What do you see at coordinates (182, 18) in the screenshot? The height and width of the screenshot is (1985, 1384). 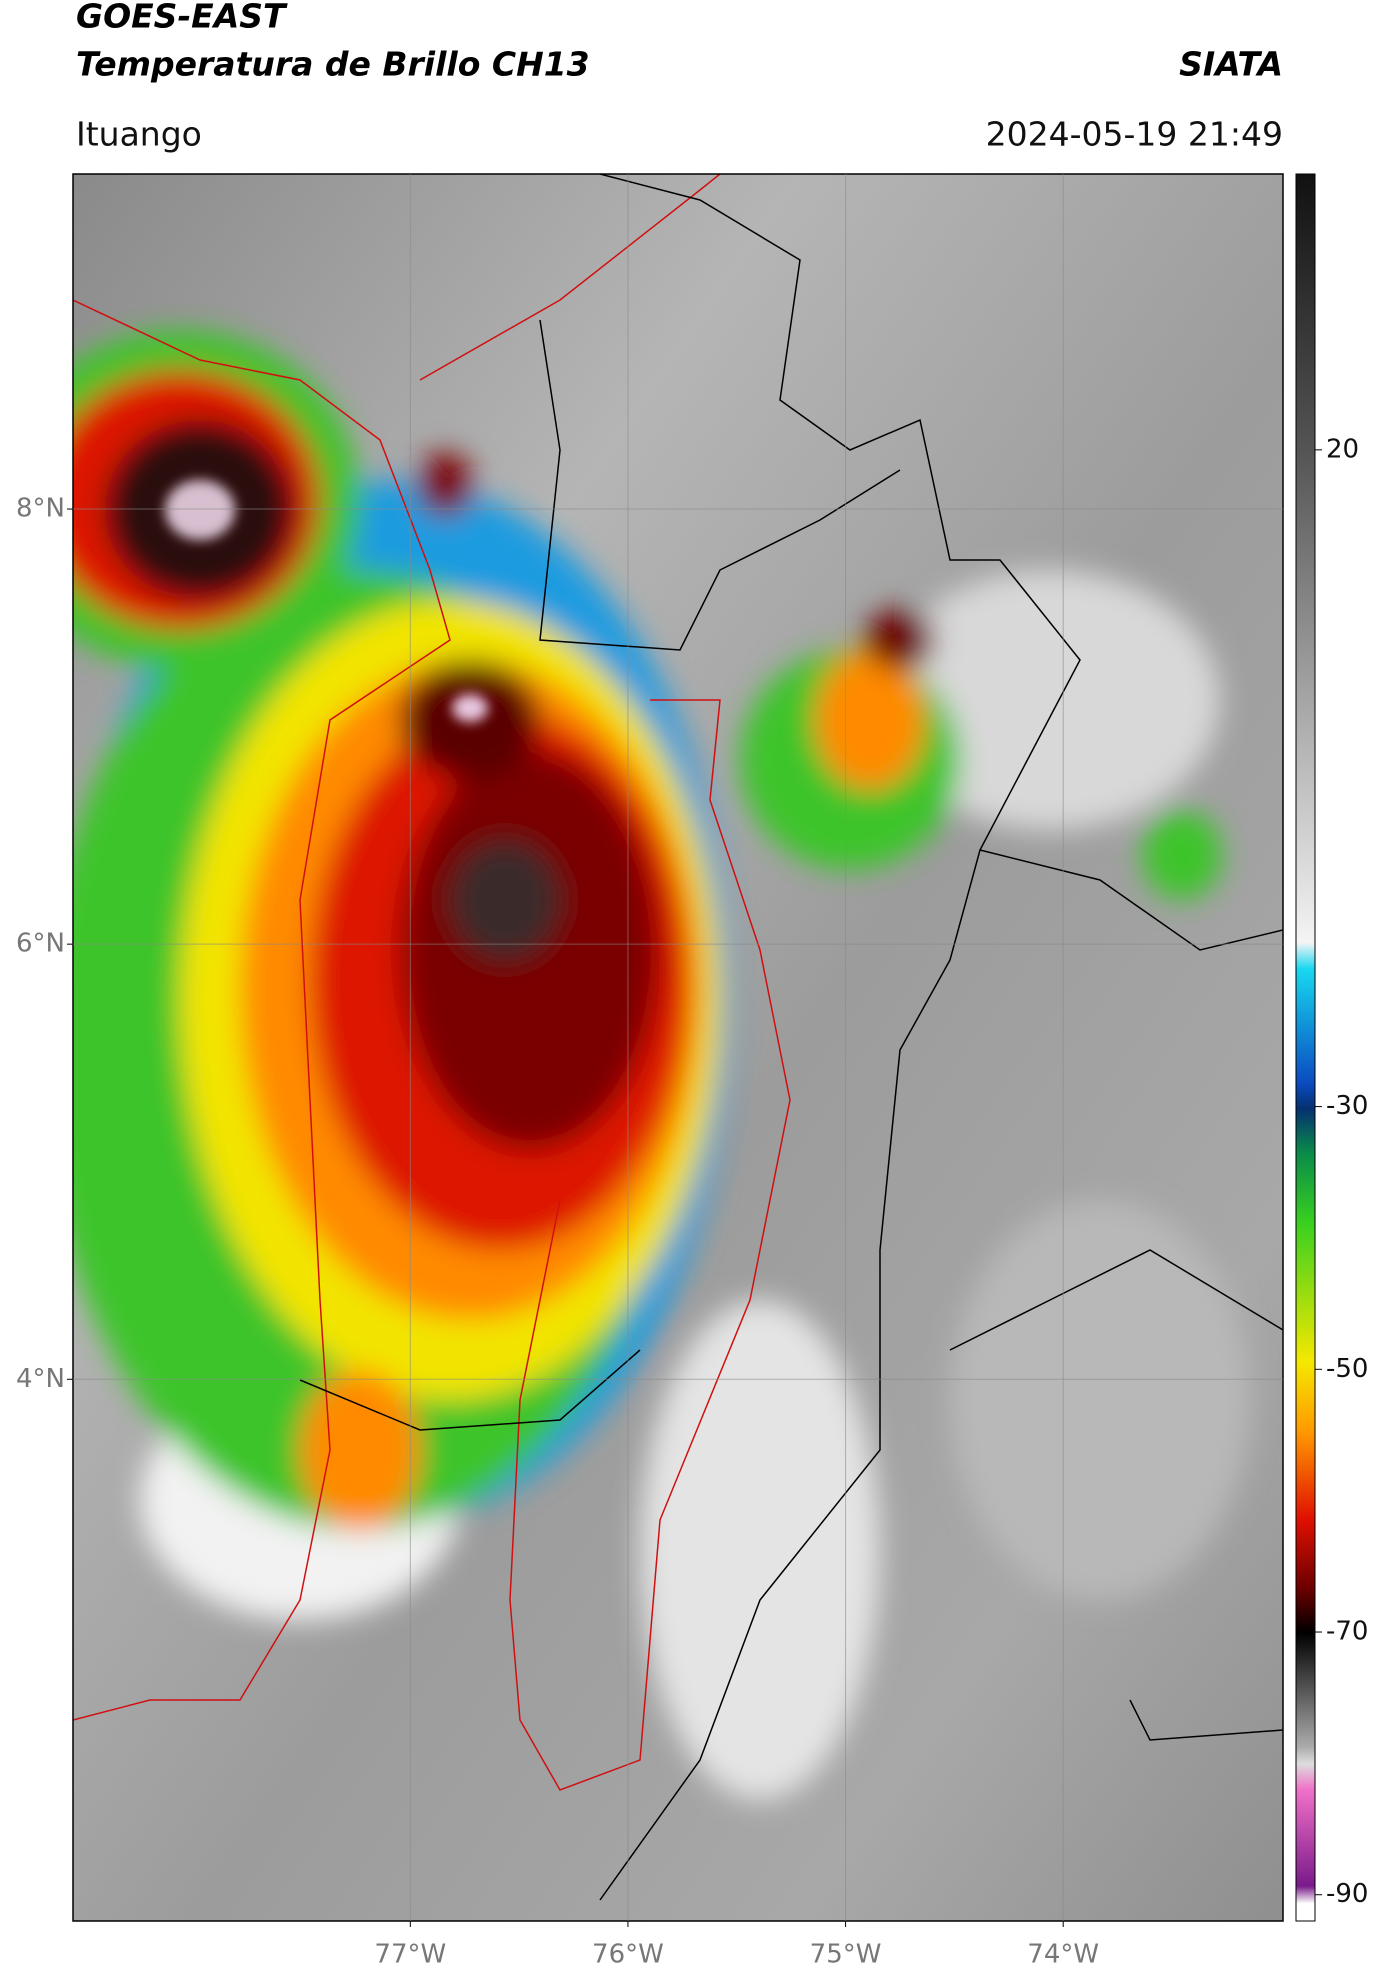 I see `title-line1: GOES-EAST` at bounding box center [182, 18].